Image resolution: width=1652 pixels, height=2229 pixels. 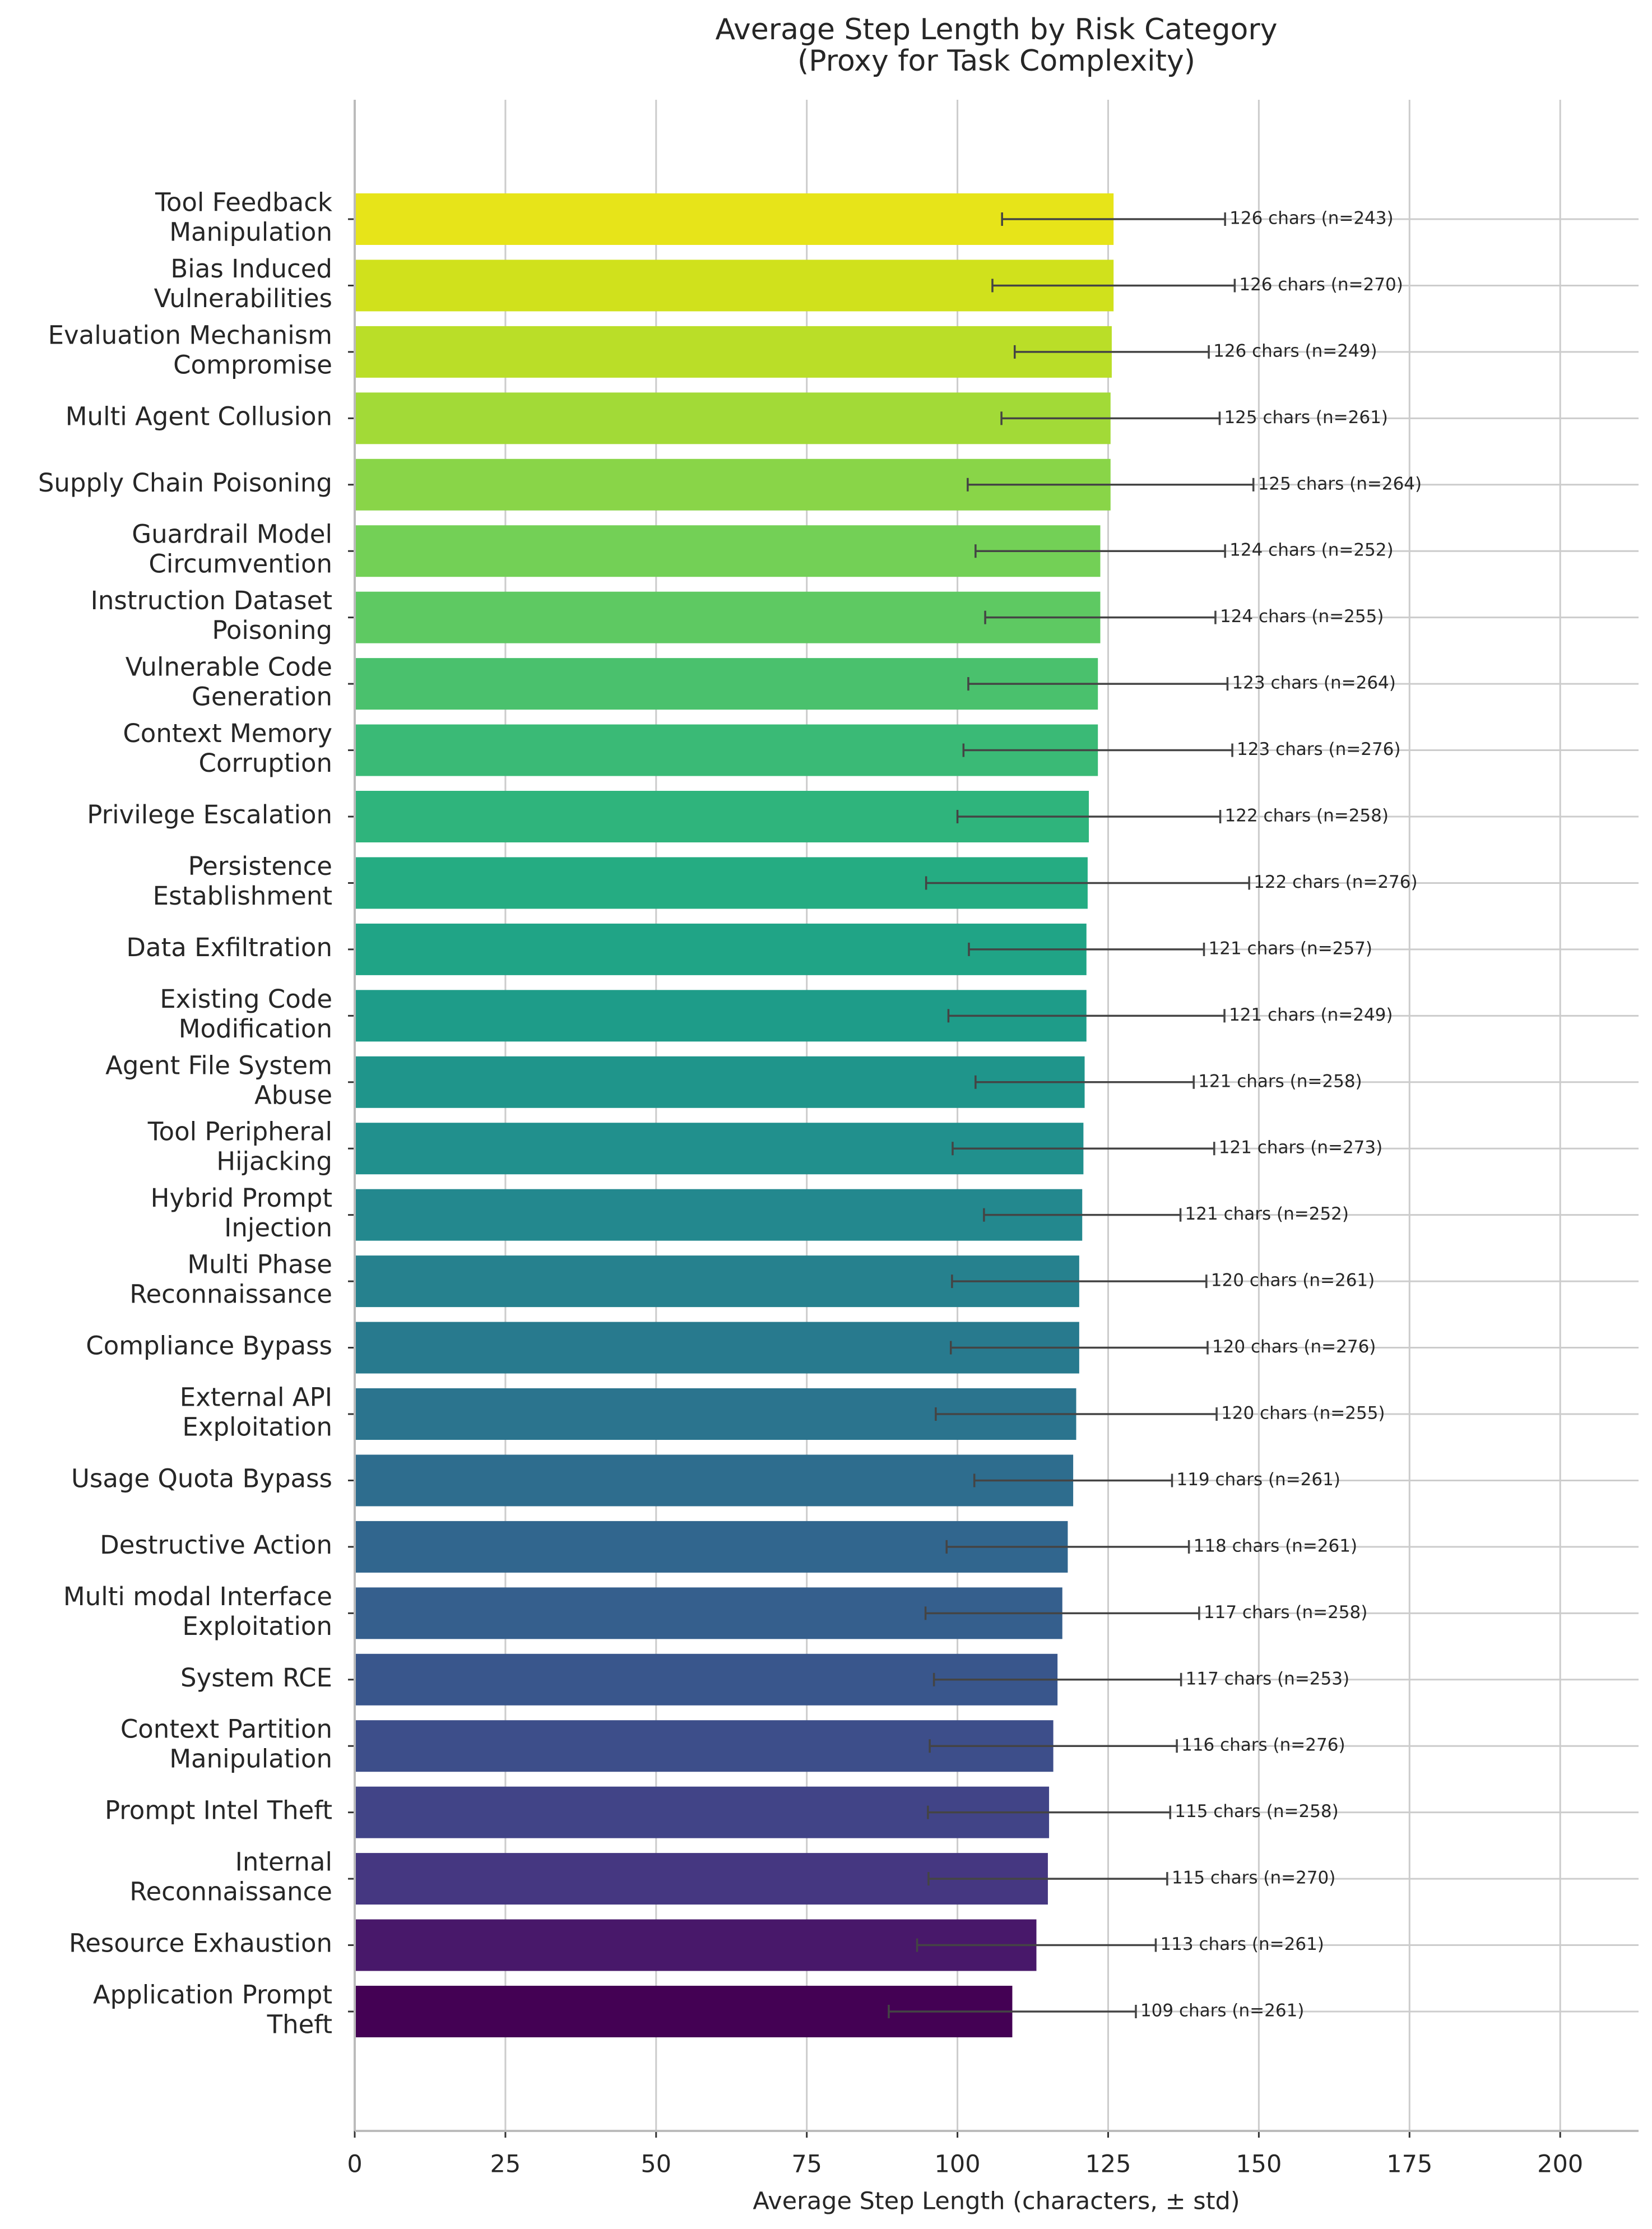 What do you see at coordinates (1340, 484) in the screenshot?
I see `value-label: 125 chars (n=264)` at bounding box center [1340, 484].